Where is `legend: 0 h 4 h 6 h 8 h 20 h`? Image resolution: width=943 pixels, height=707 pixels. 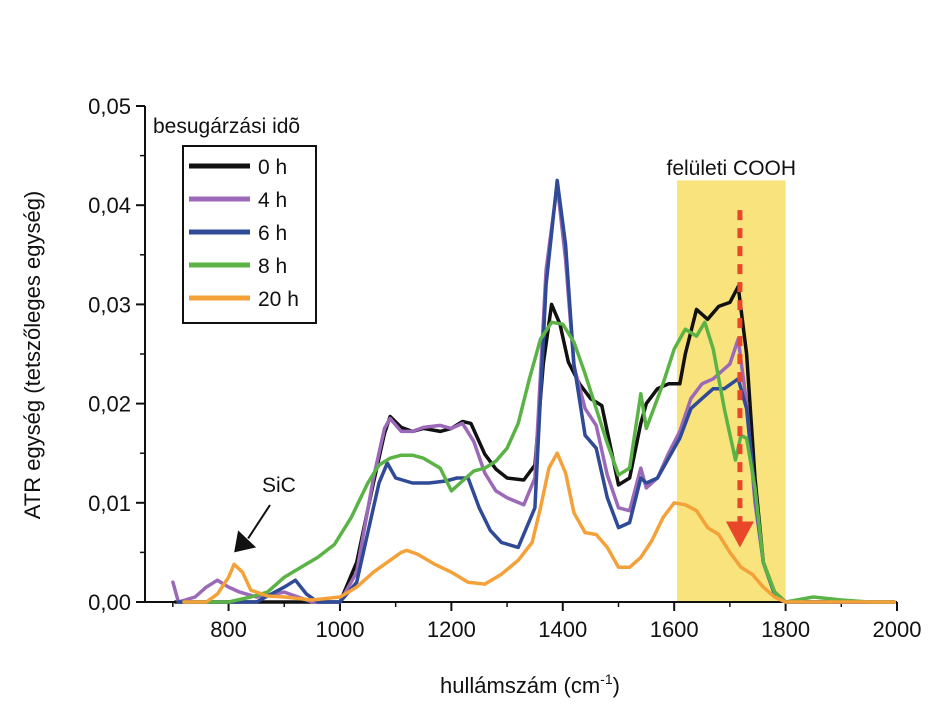
legend: 0 h 4 h 6 h 8 h 20 h is located at coordinates (249, 234).